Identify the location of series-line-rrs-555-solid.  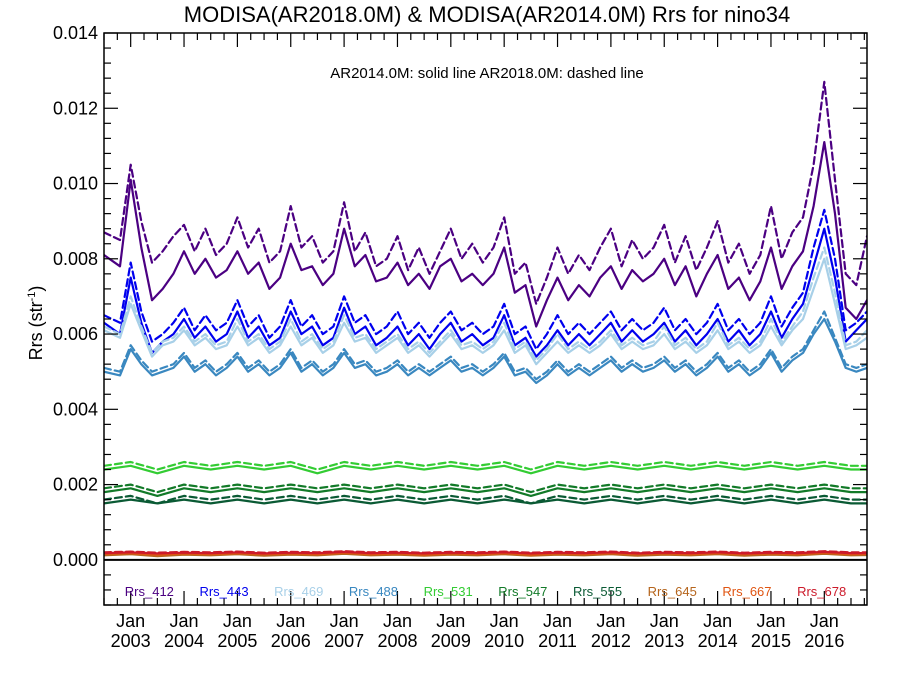
(485, 501).